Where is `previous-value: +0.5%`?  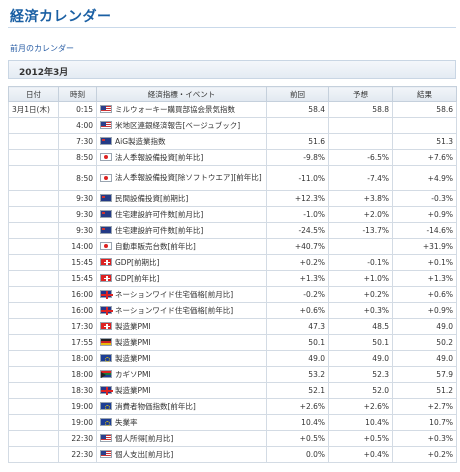
previous-value: +0.5% is located at coordinates (297, 438).